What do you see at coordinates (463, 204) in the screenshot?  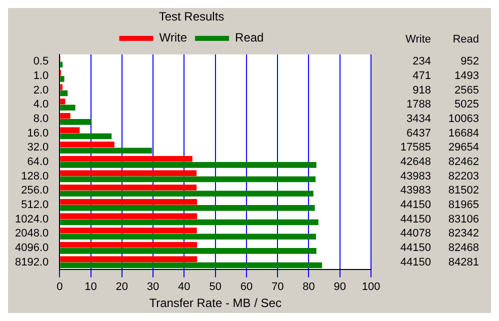 I see `text: 81965` at bounding box center [463, 204].